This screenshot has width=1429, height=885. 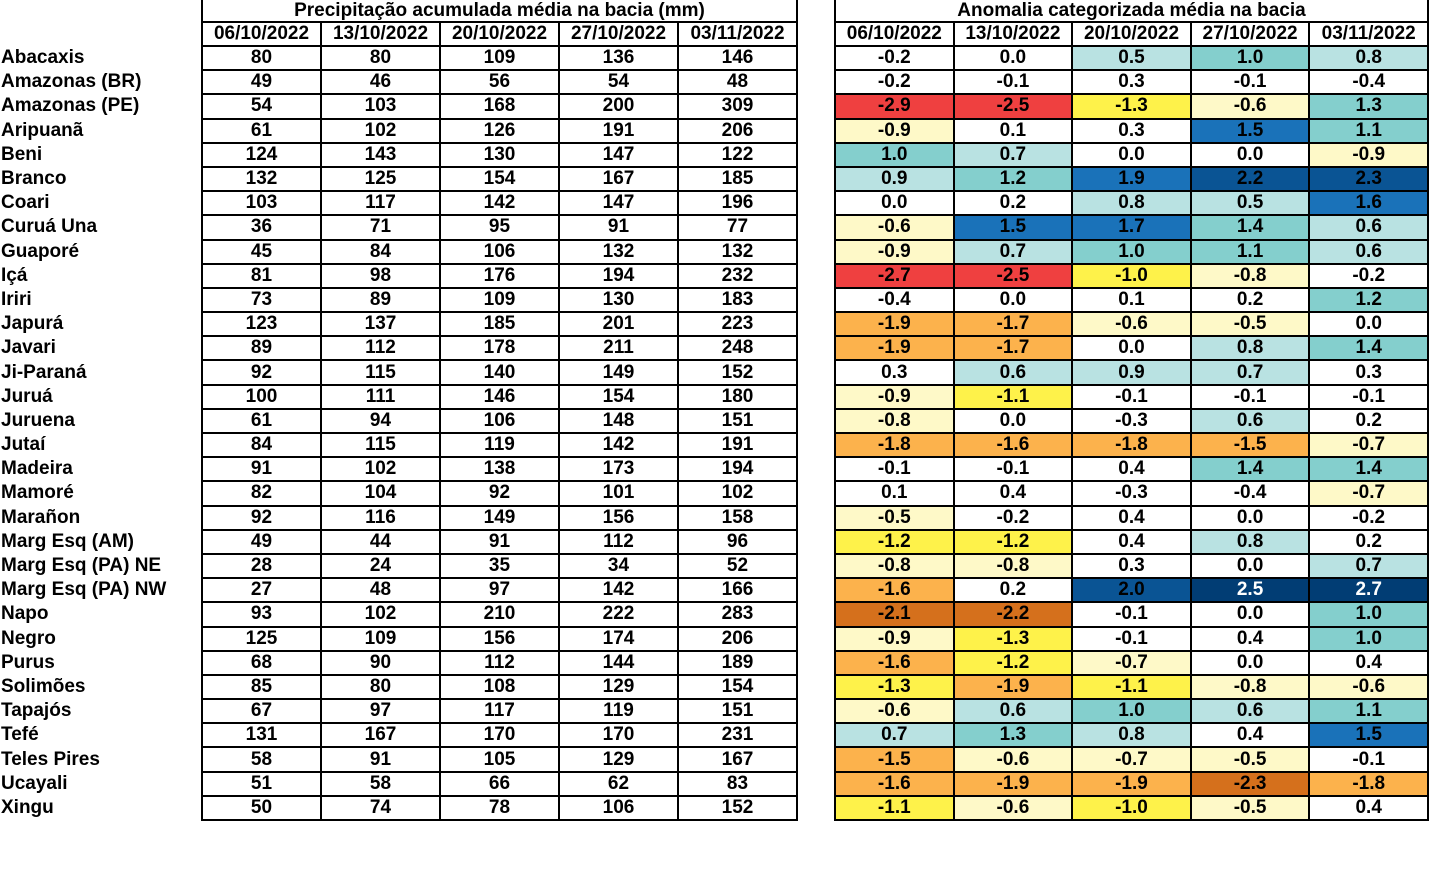 I want to click on table-row: -0.2 0.0 0.5 1.0 0.8, so click(x=1131, y=58).